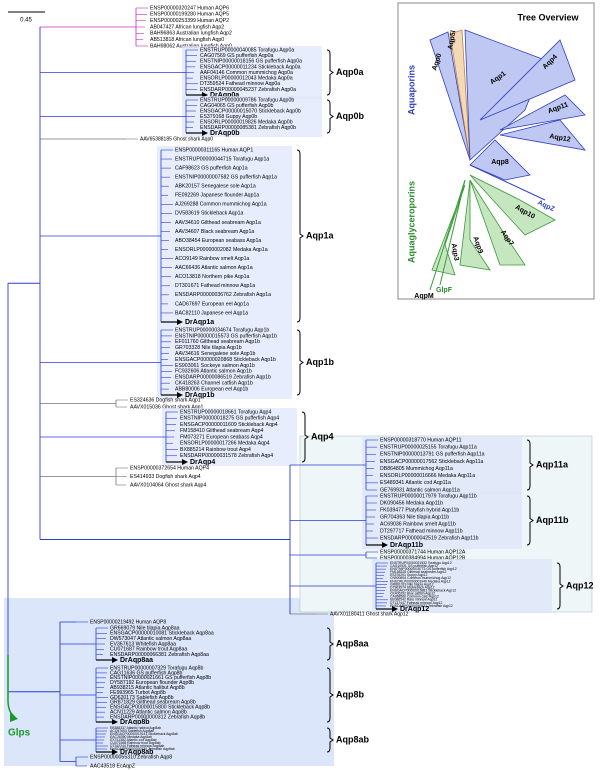 The image size is (600, 770). I want to click on leaf-label: AAV34607 Black seabream Aqp1a, so click(214, 232).